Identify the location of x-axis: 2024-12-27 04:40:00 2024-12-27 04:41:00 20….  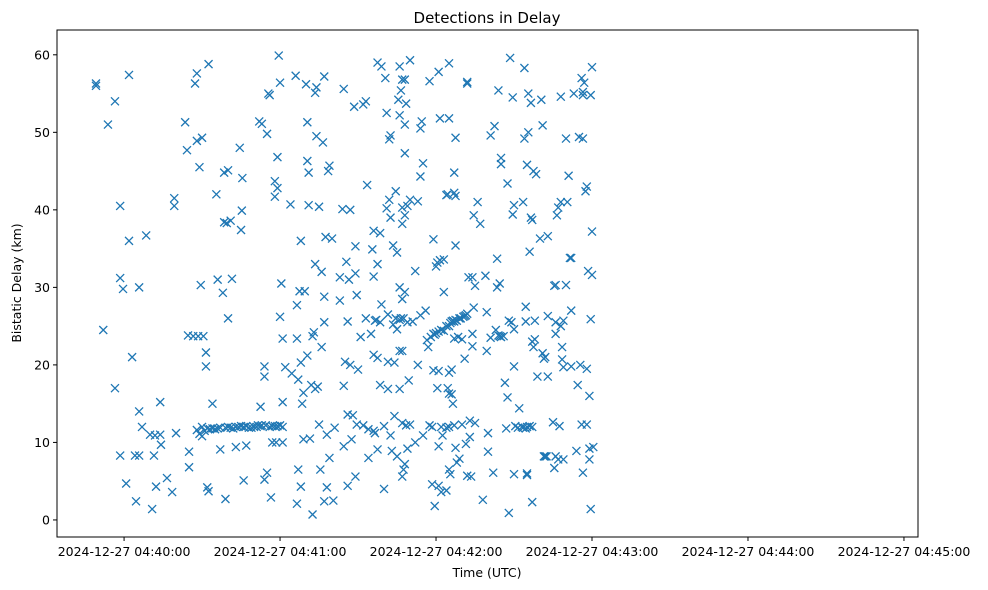
(514, 548).